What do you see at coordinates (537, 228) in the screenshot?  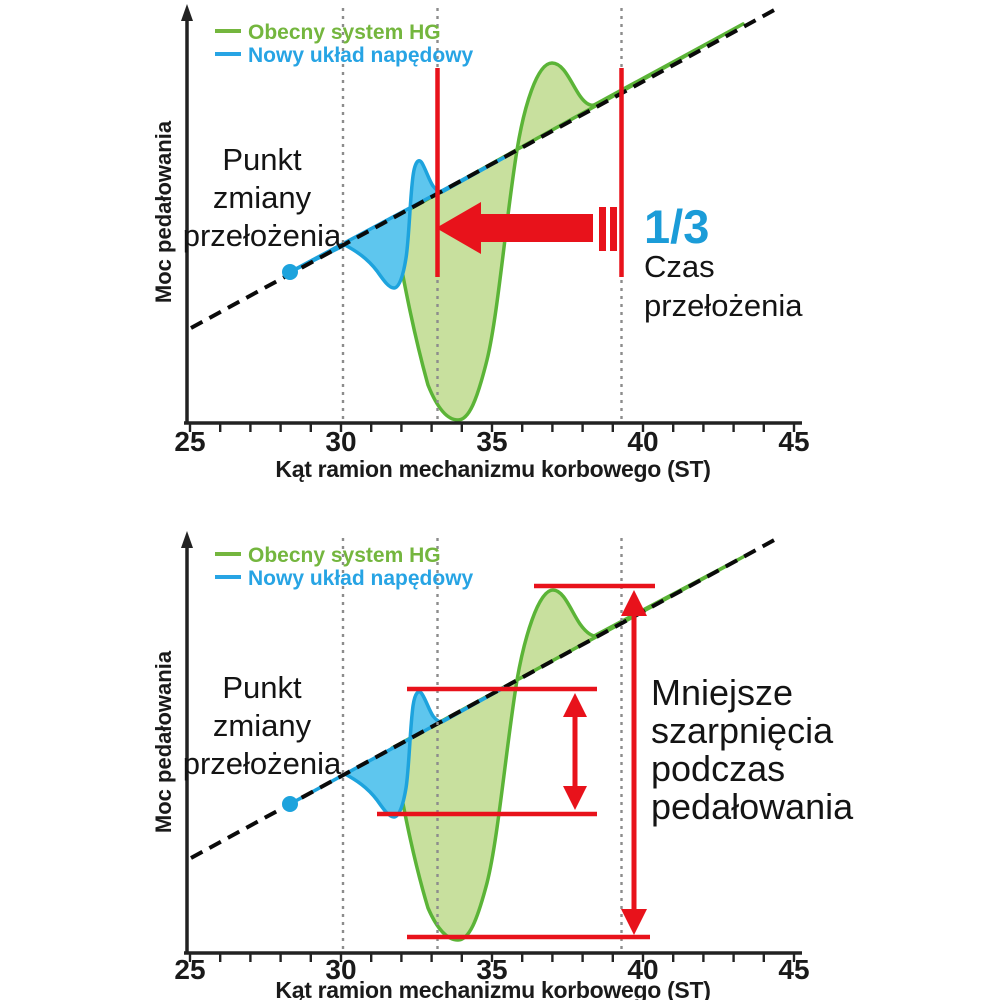 I see `red-arrow-shaft` at bounding box center [537, 228].